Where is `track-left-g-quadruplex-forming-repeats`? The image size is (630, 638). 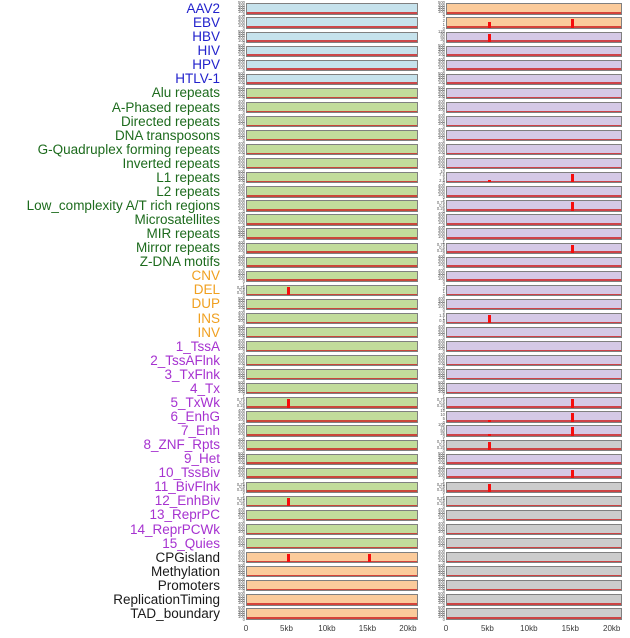
track-left-g-quadruplex-forming-repeats is located at coordinates (332, 150).